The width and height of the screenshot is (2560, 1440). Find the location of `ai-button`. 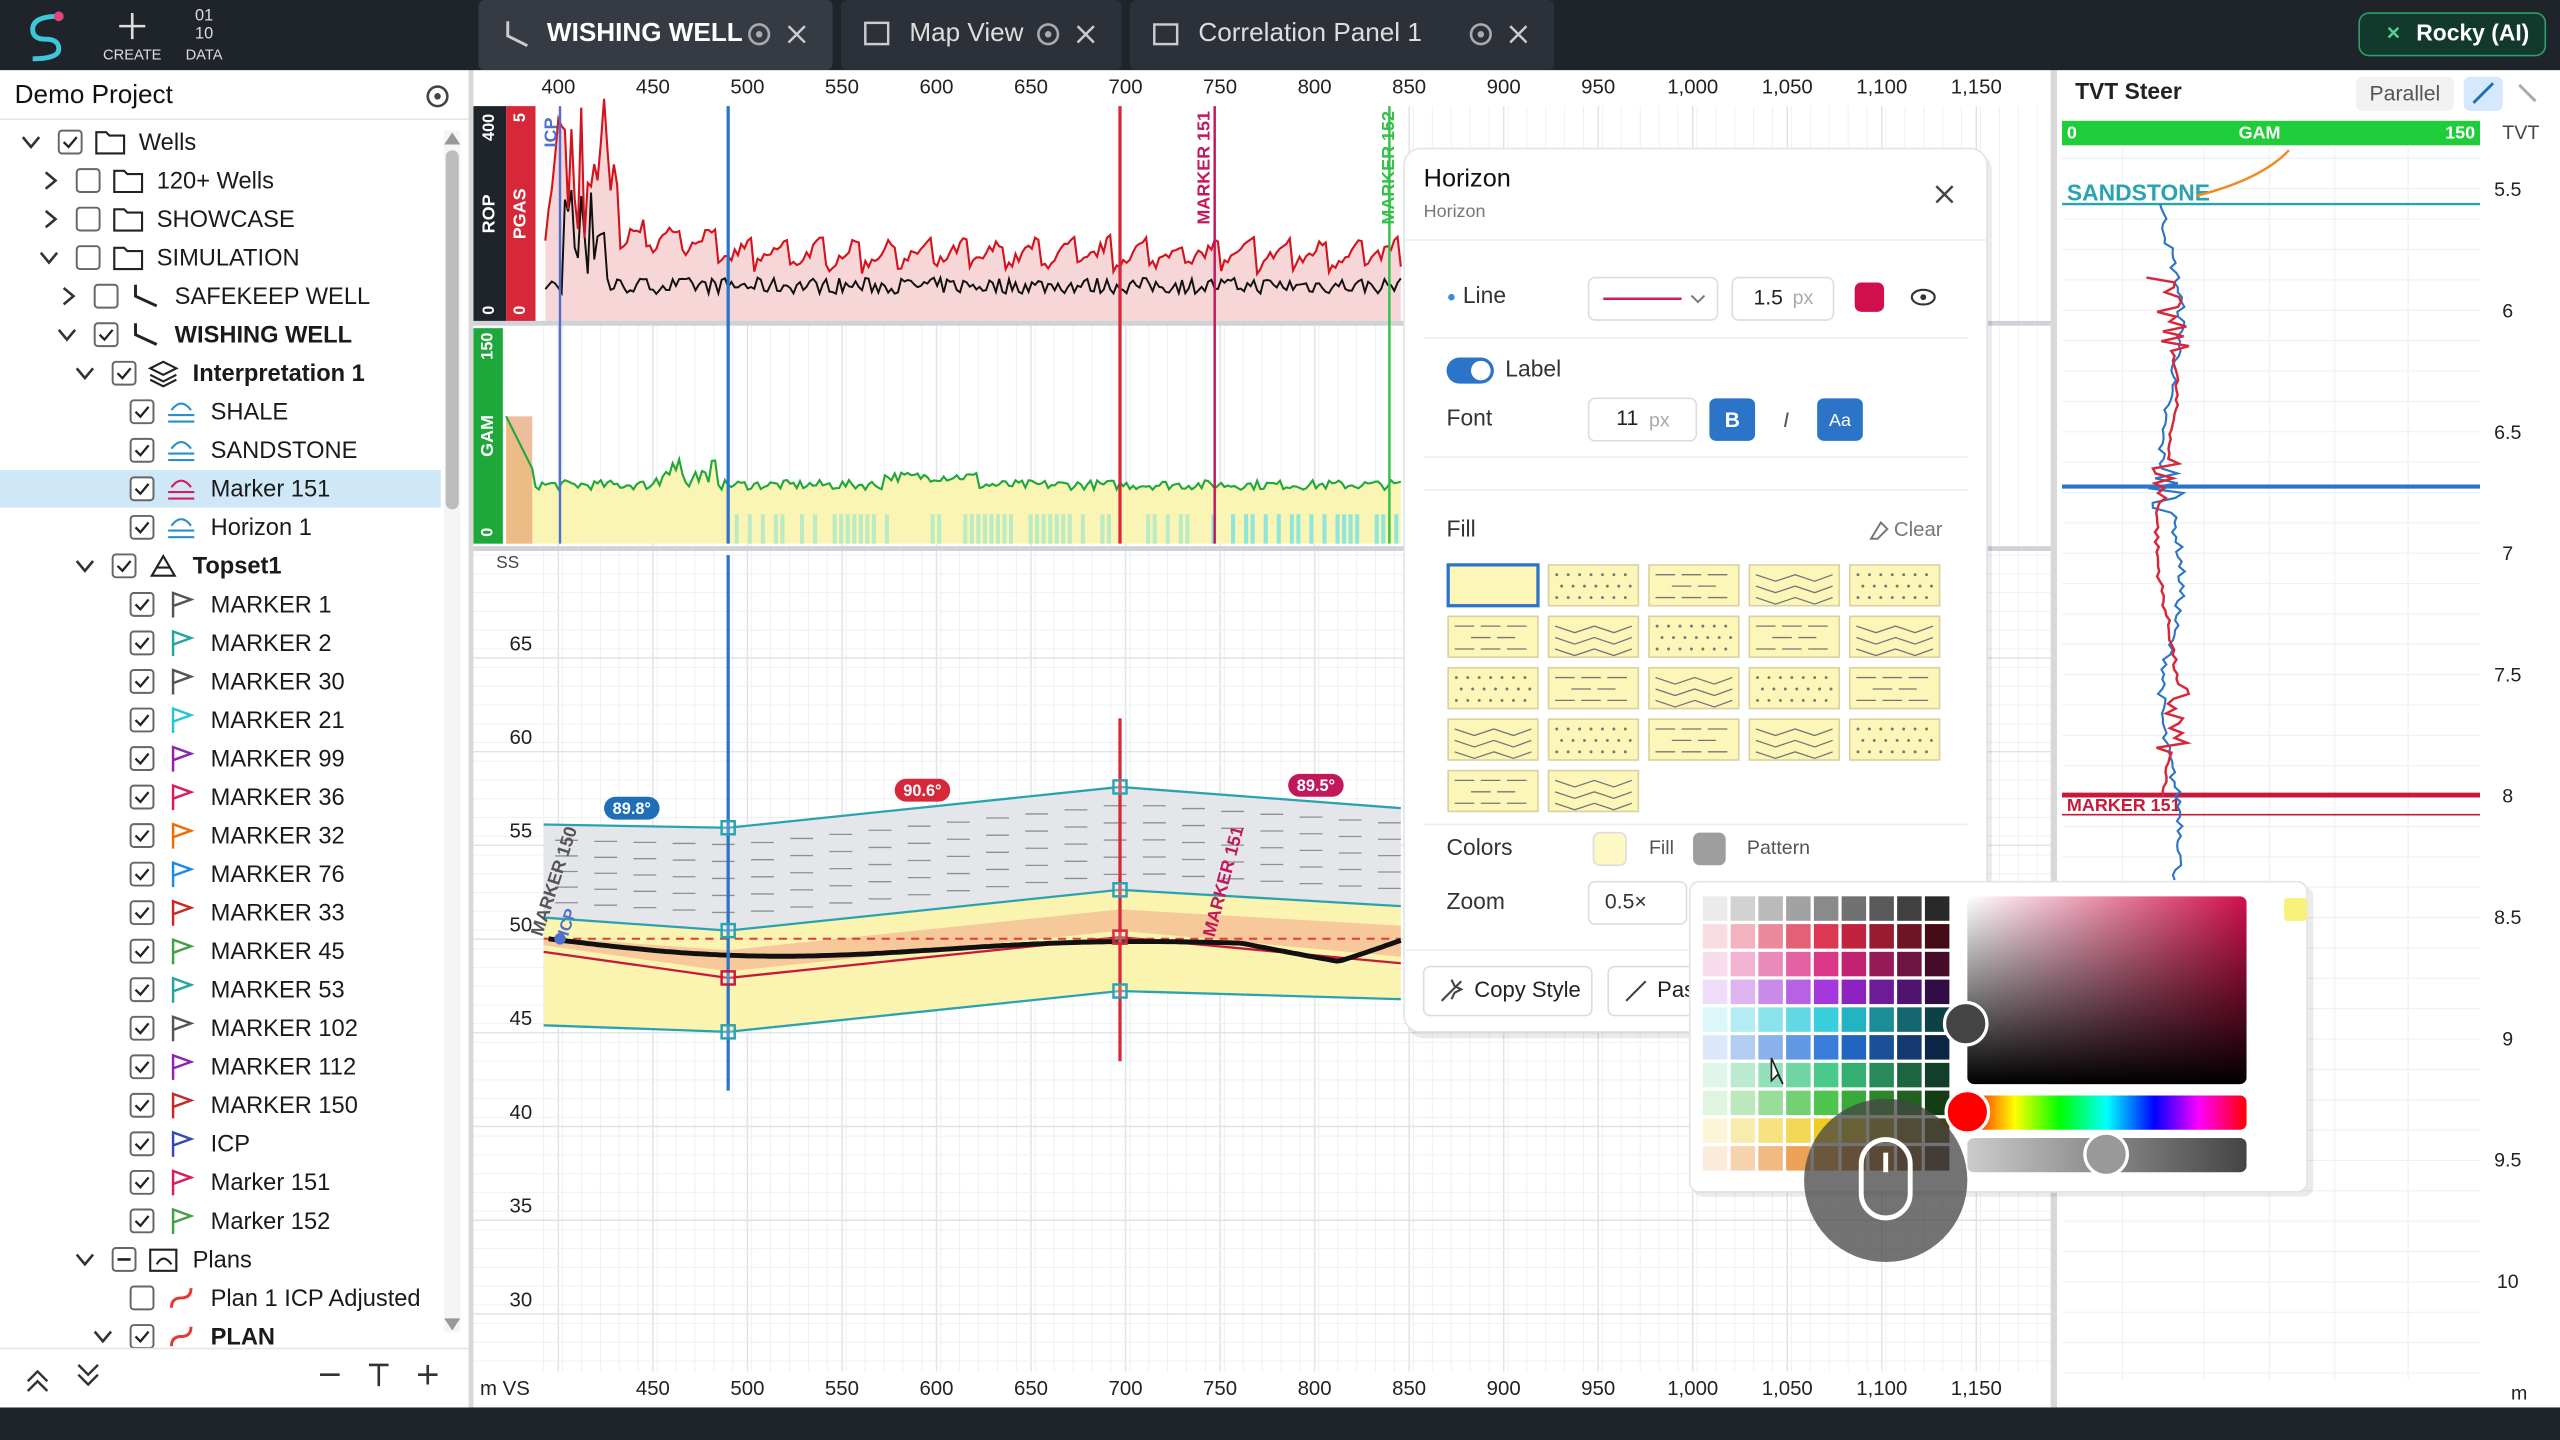

ai-button is located at coordinates (2452, 34).